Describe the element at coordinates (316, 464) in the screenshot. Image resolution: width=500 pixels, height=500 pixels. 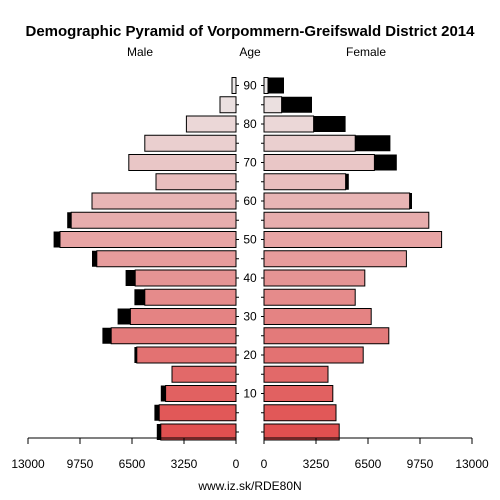
I see `x-tick-label-right-3250: 3250` at that location.